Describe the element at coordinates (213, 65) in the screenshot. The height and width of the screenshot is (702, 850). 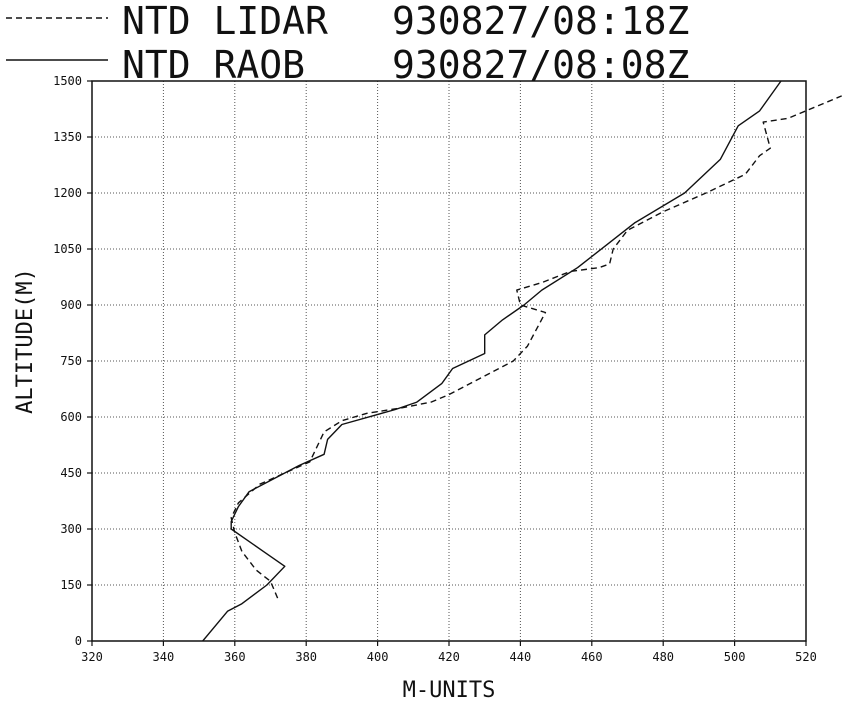
I see `legend-label-raob: NTD RAOB` at that location.